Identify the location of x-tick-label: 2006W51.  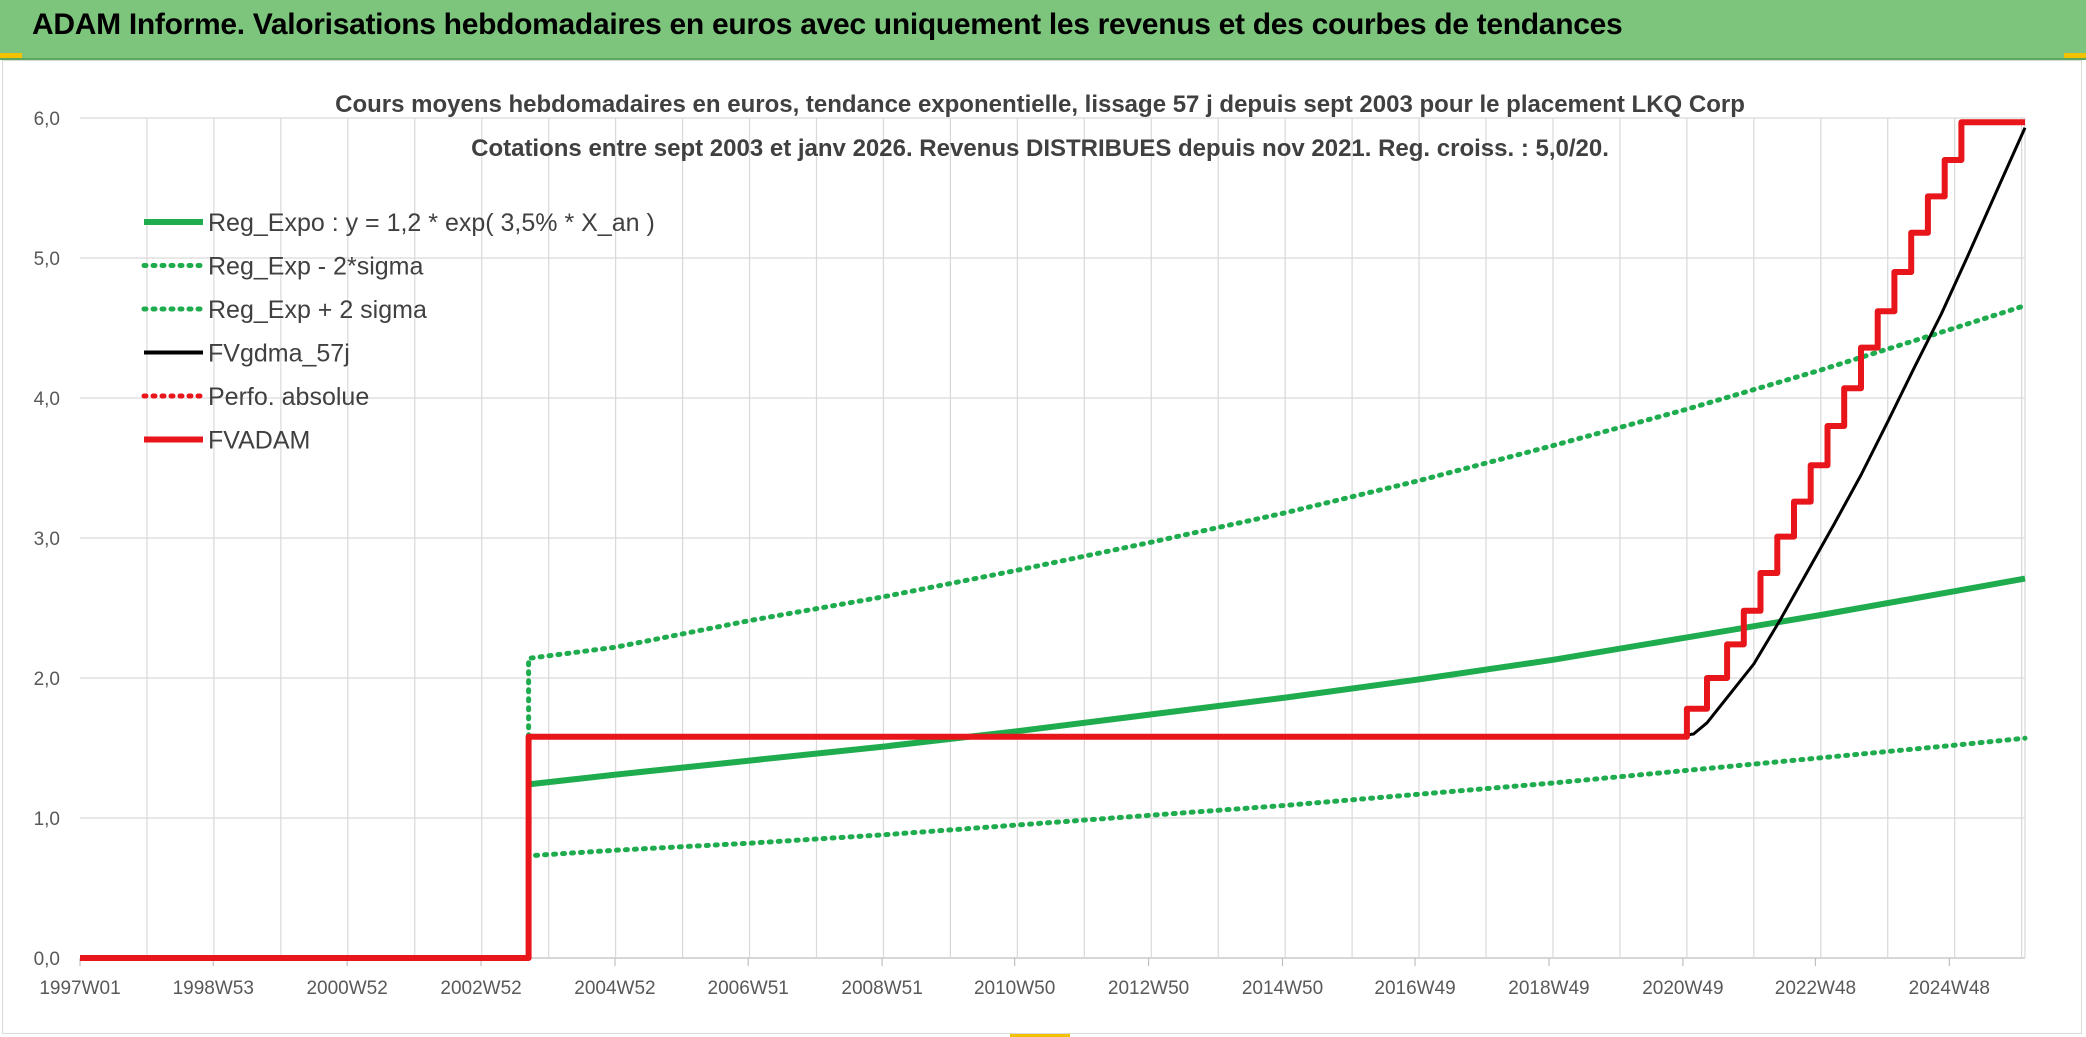
(748, 988).